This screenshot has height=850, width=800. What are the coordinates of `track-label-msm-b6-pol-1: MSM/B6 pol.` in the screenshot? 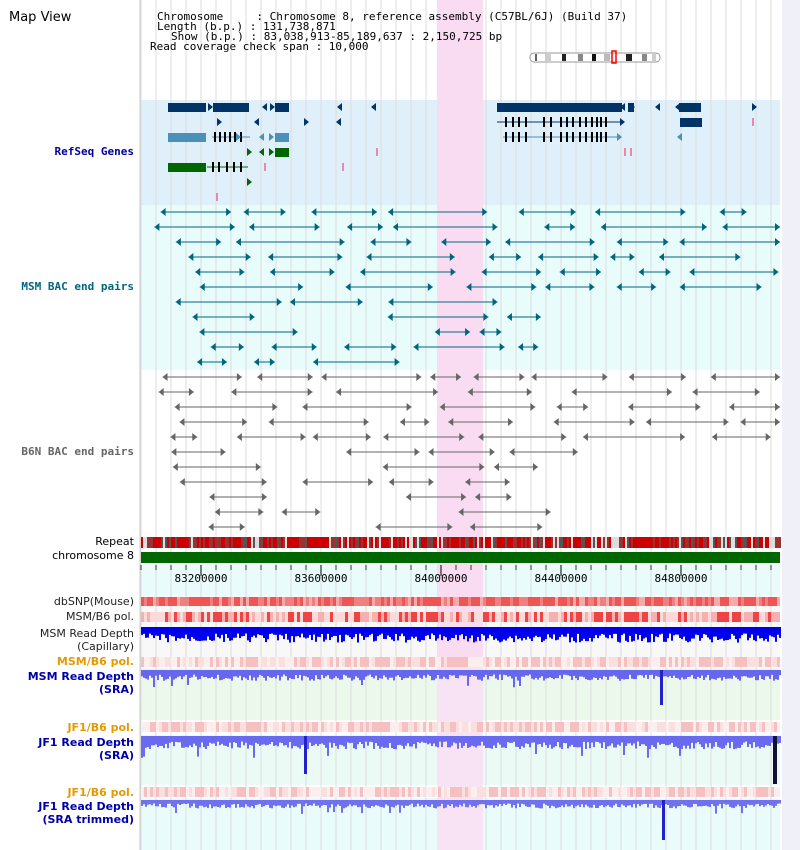 It's located at (100, 616).